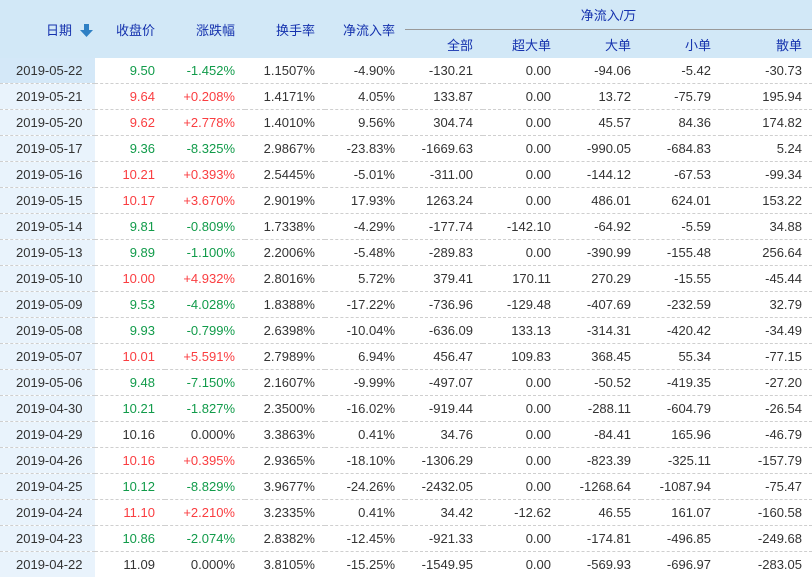 The image size is (812, 577). Describe the element at coordinates (205, 356) in the screenshot. I see `cell-change-percent: +5.591%` at that location.